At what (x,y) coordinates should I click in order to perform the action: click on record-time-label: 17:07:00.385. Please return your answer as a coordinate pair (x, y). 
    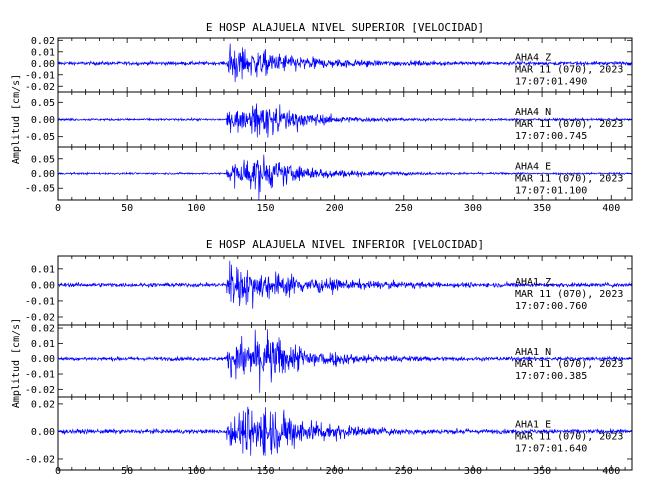
    Looking at the image, I should click on (551, 376).